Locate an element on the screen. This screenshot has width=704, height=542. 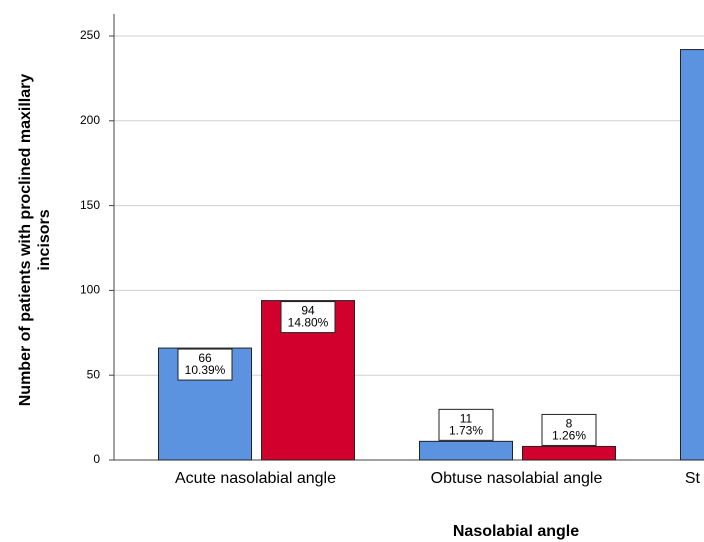
y-tick-label: 250 is located at coordinates (90, 35).